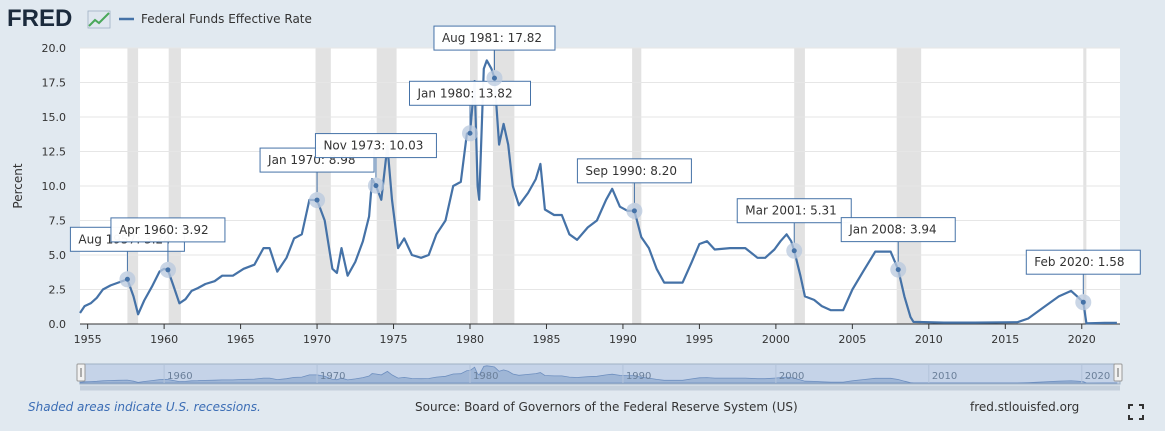 This screenshot has height=431, width=1165. What do you see at coordinates (146, 230) in the screenshot?
I see `annotation-date: Apr 1960` at bounding box center [146, 230].